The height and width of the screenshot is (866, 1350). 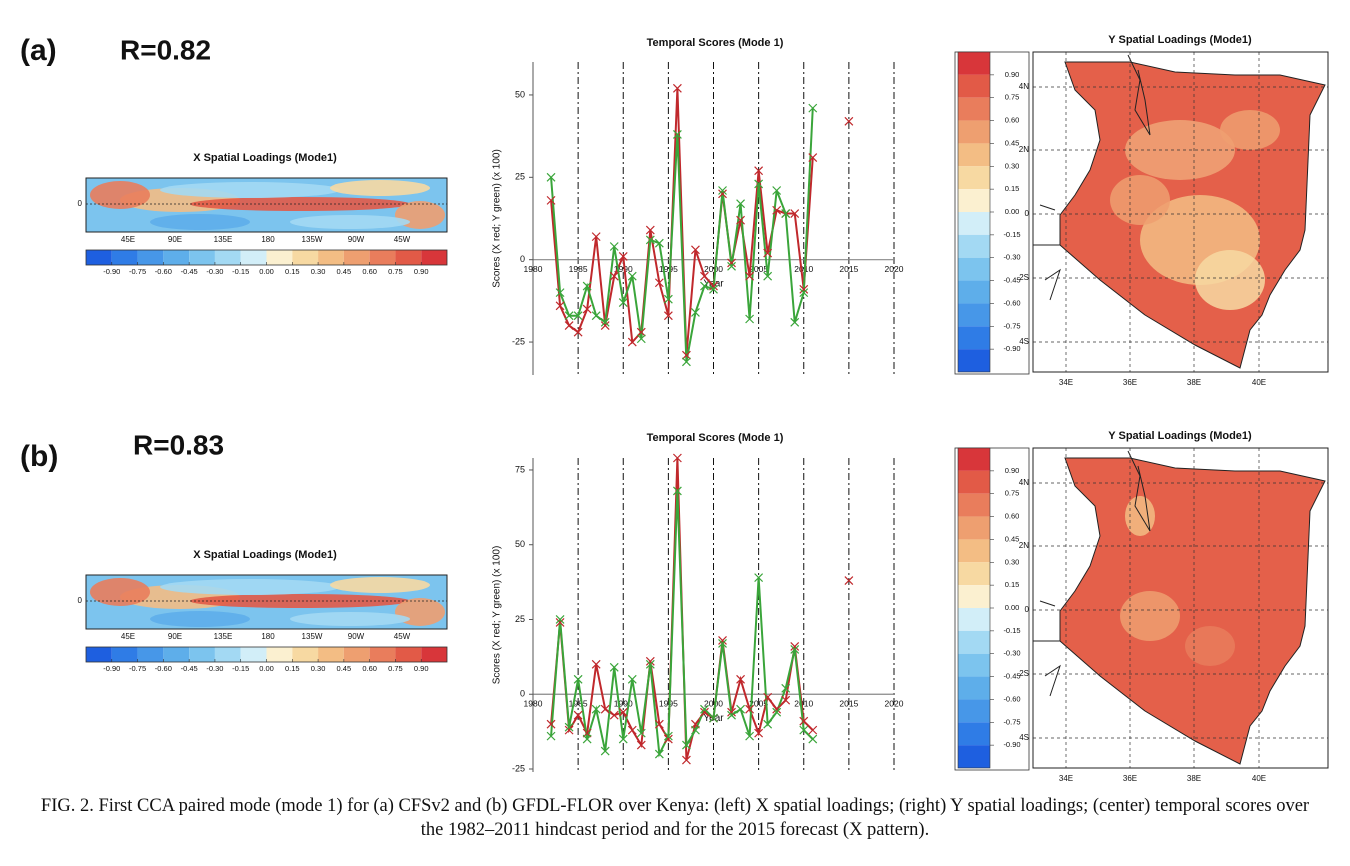 What do you see at coordinates (849, 581) in the screenshot?
I see `forecast-marker` at bounding box center [849, 581].